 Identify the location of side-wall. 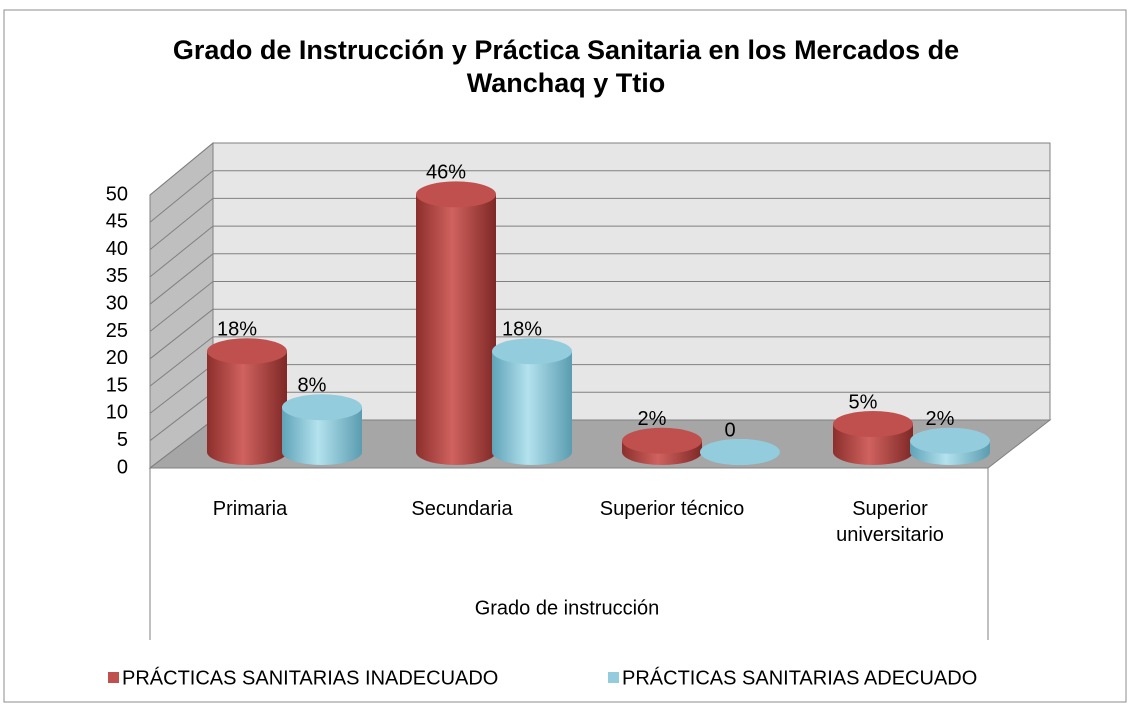
(181, 305).